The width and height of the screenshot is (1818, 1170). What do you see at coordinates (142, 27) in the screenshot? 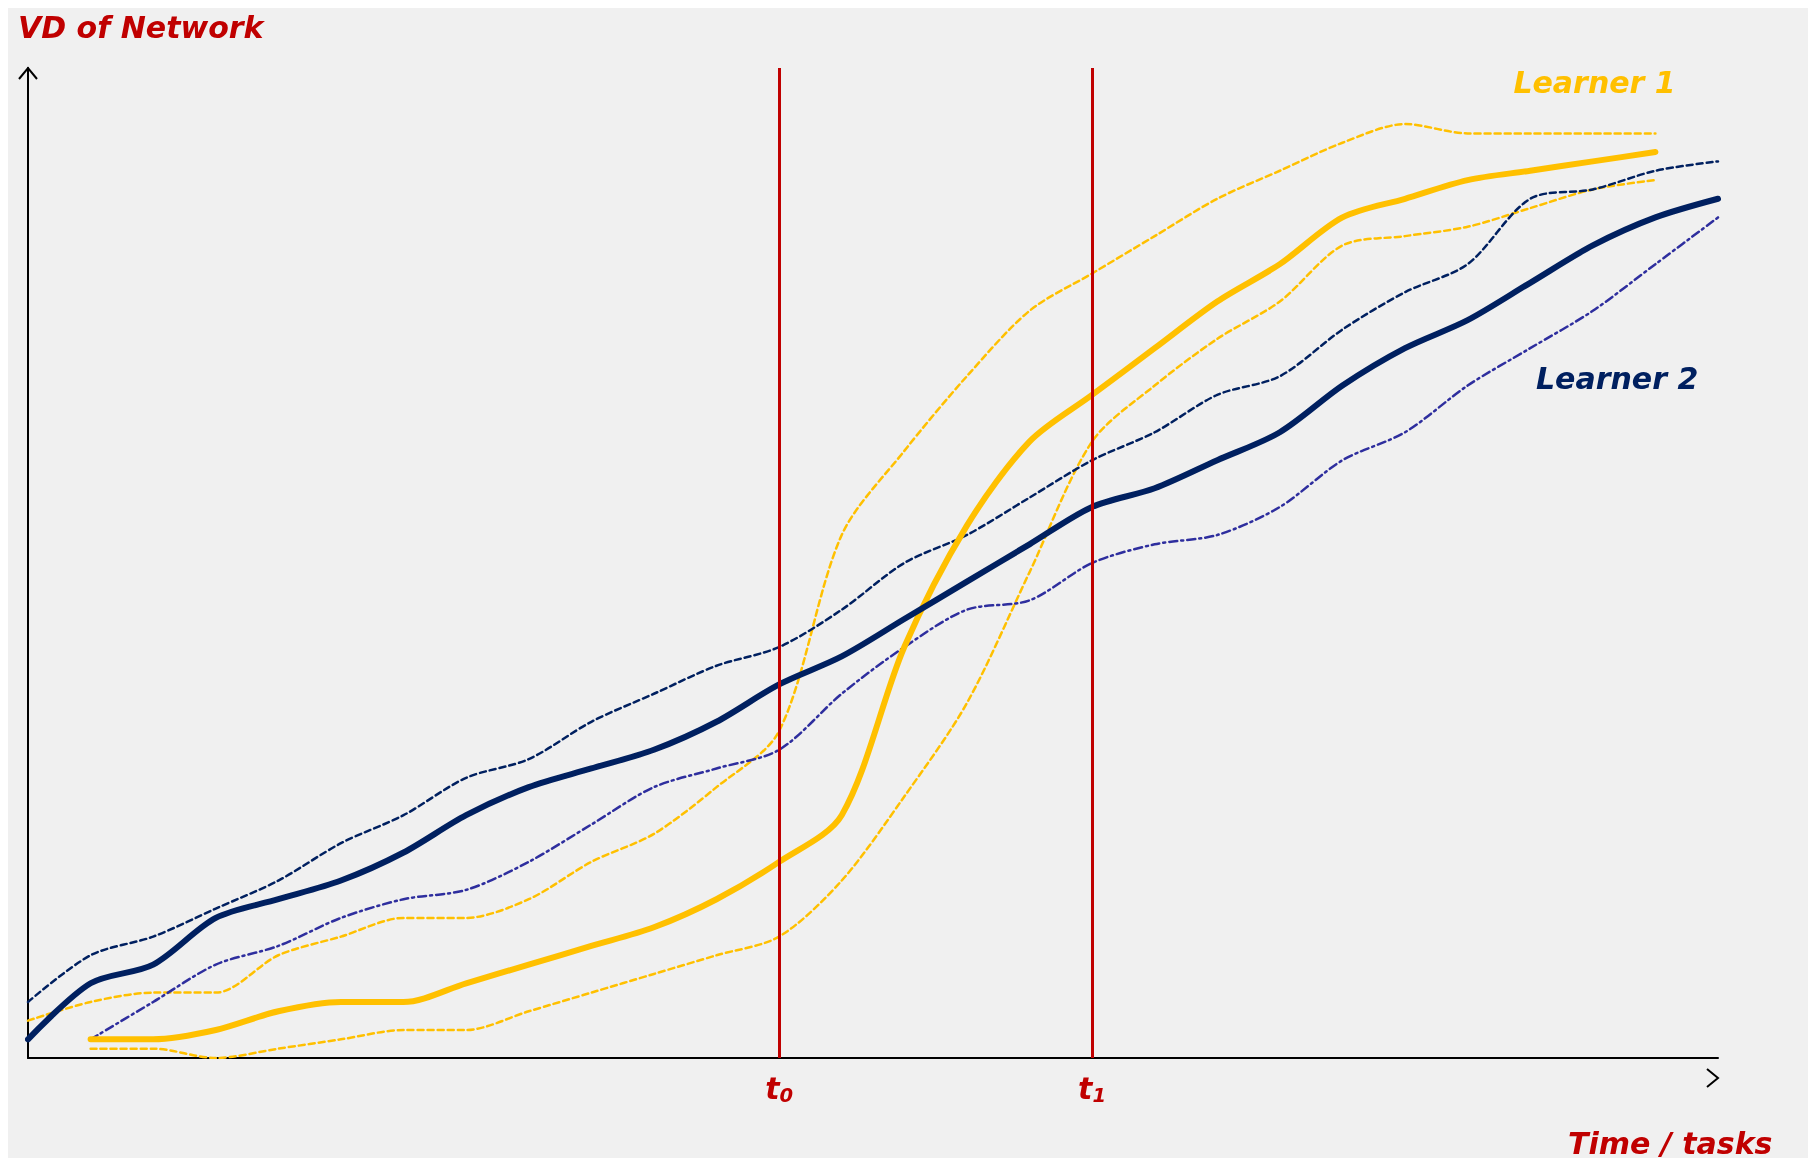
I see `y-axis-title: VD of Network` at bounding box center [142, 27].